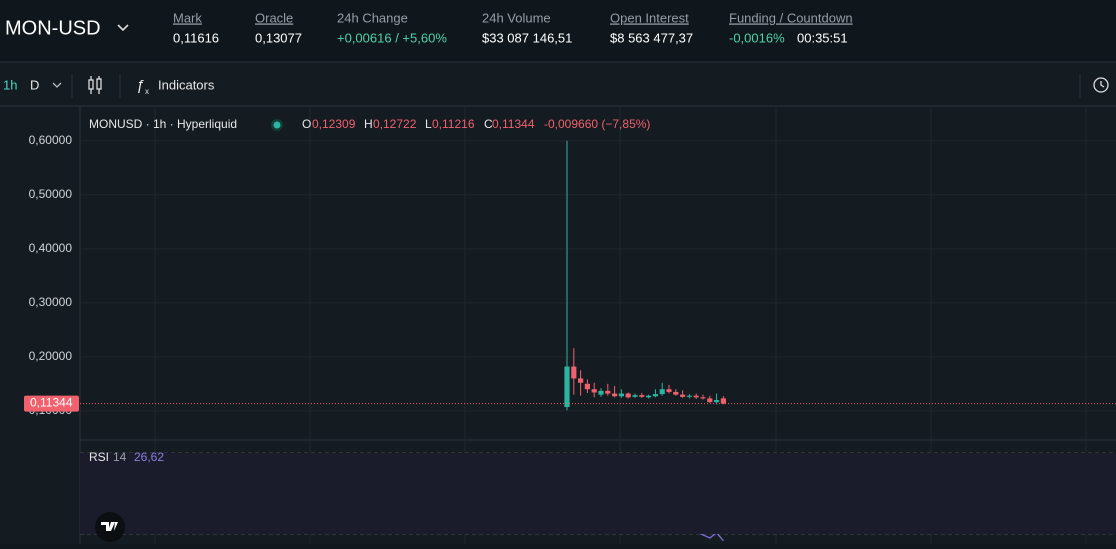 The height and width of the screenshot is (549, 1116). I want to click on status-dot, so click(277, 125).